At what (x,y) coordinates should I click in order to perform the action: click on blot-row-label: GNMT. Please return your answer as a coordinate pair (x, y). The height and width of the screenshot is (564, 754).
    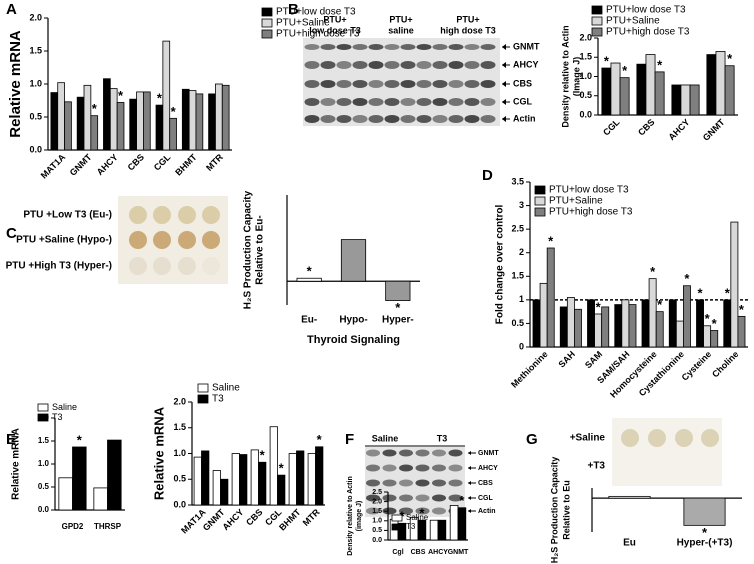
    Looking at the image, I should click on (488, 453).